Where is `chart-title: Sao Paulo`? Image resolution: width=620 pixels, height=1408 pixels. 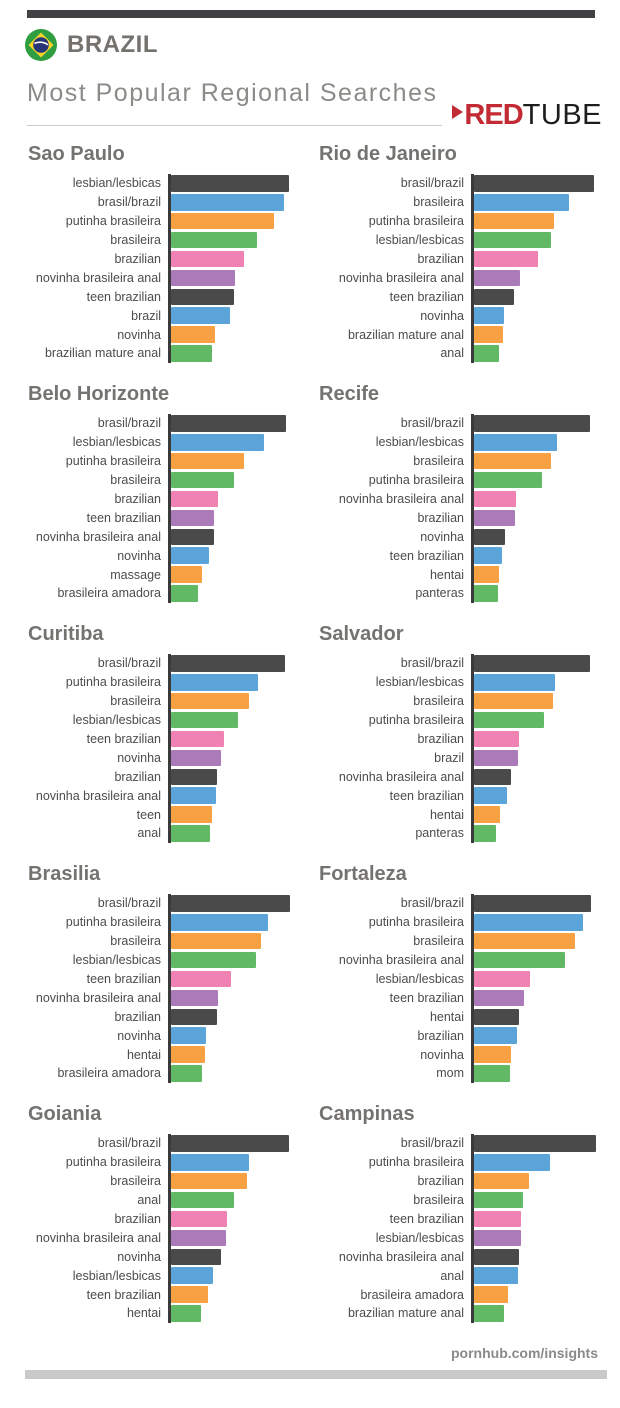 chart-title: Sao Paulo is located at coordinates (76, 154).